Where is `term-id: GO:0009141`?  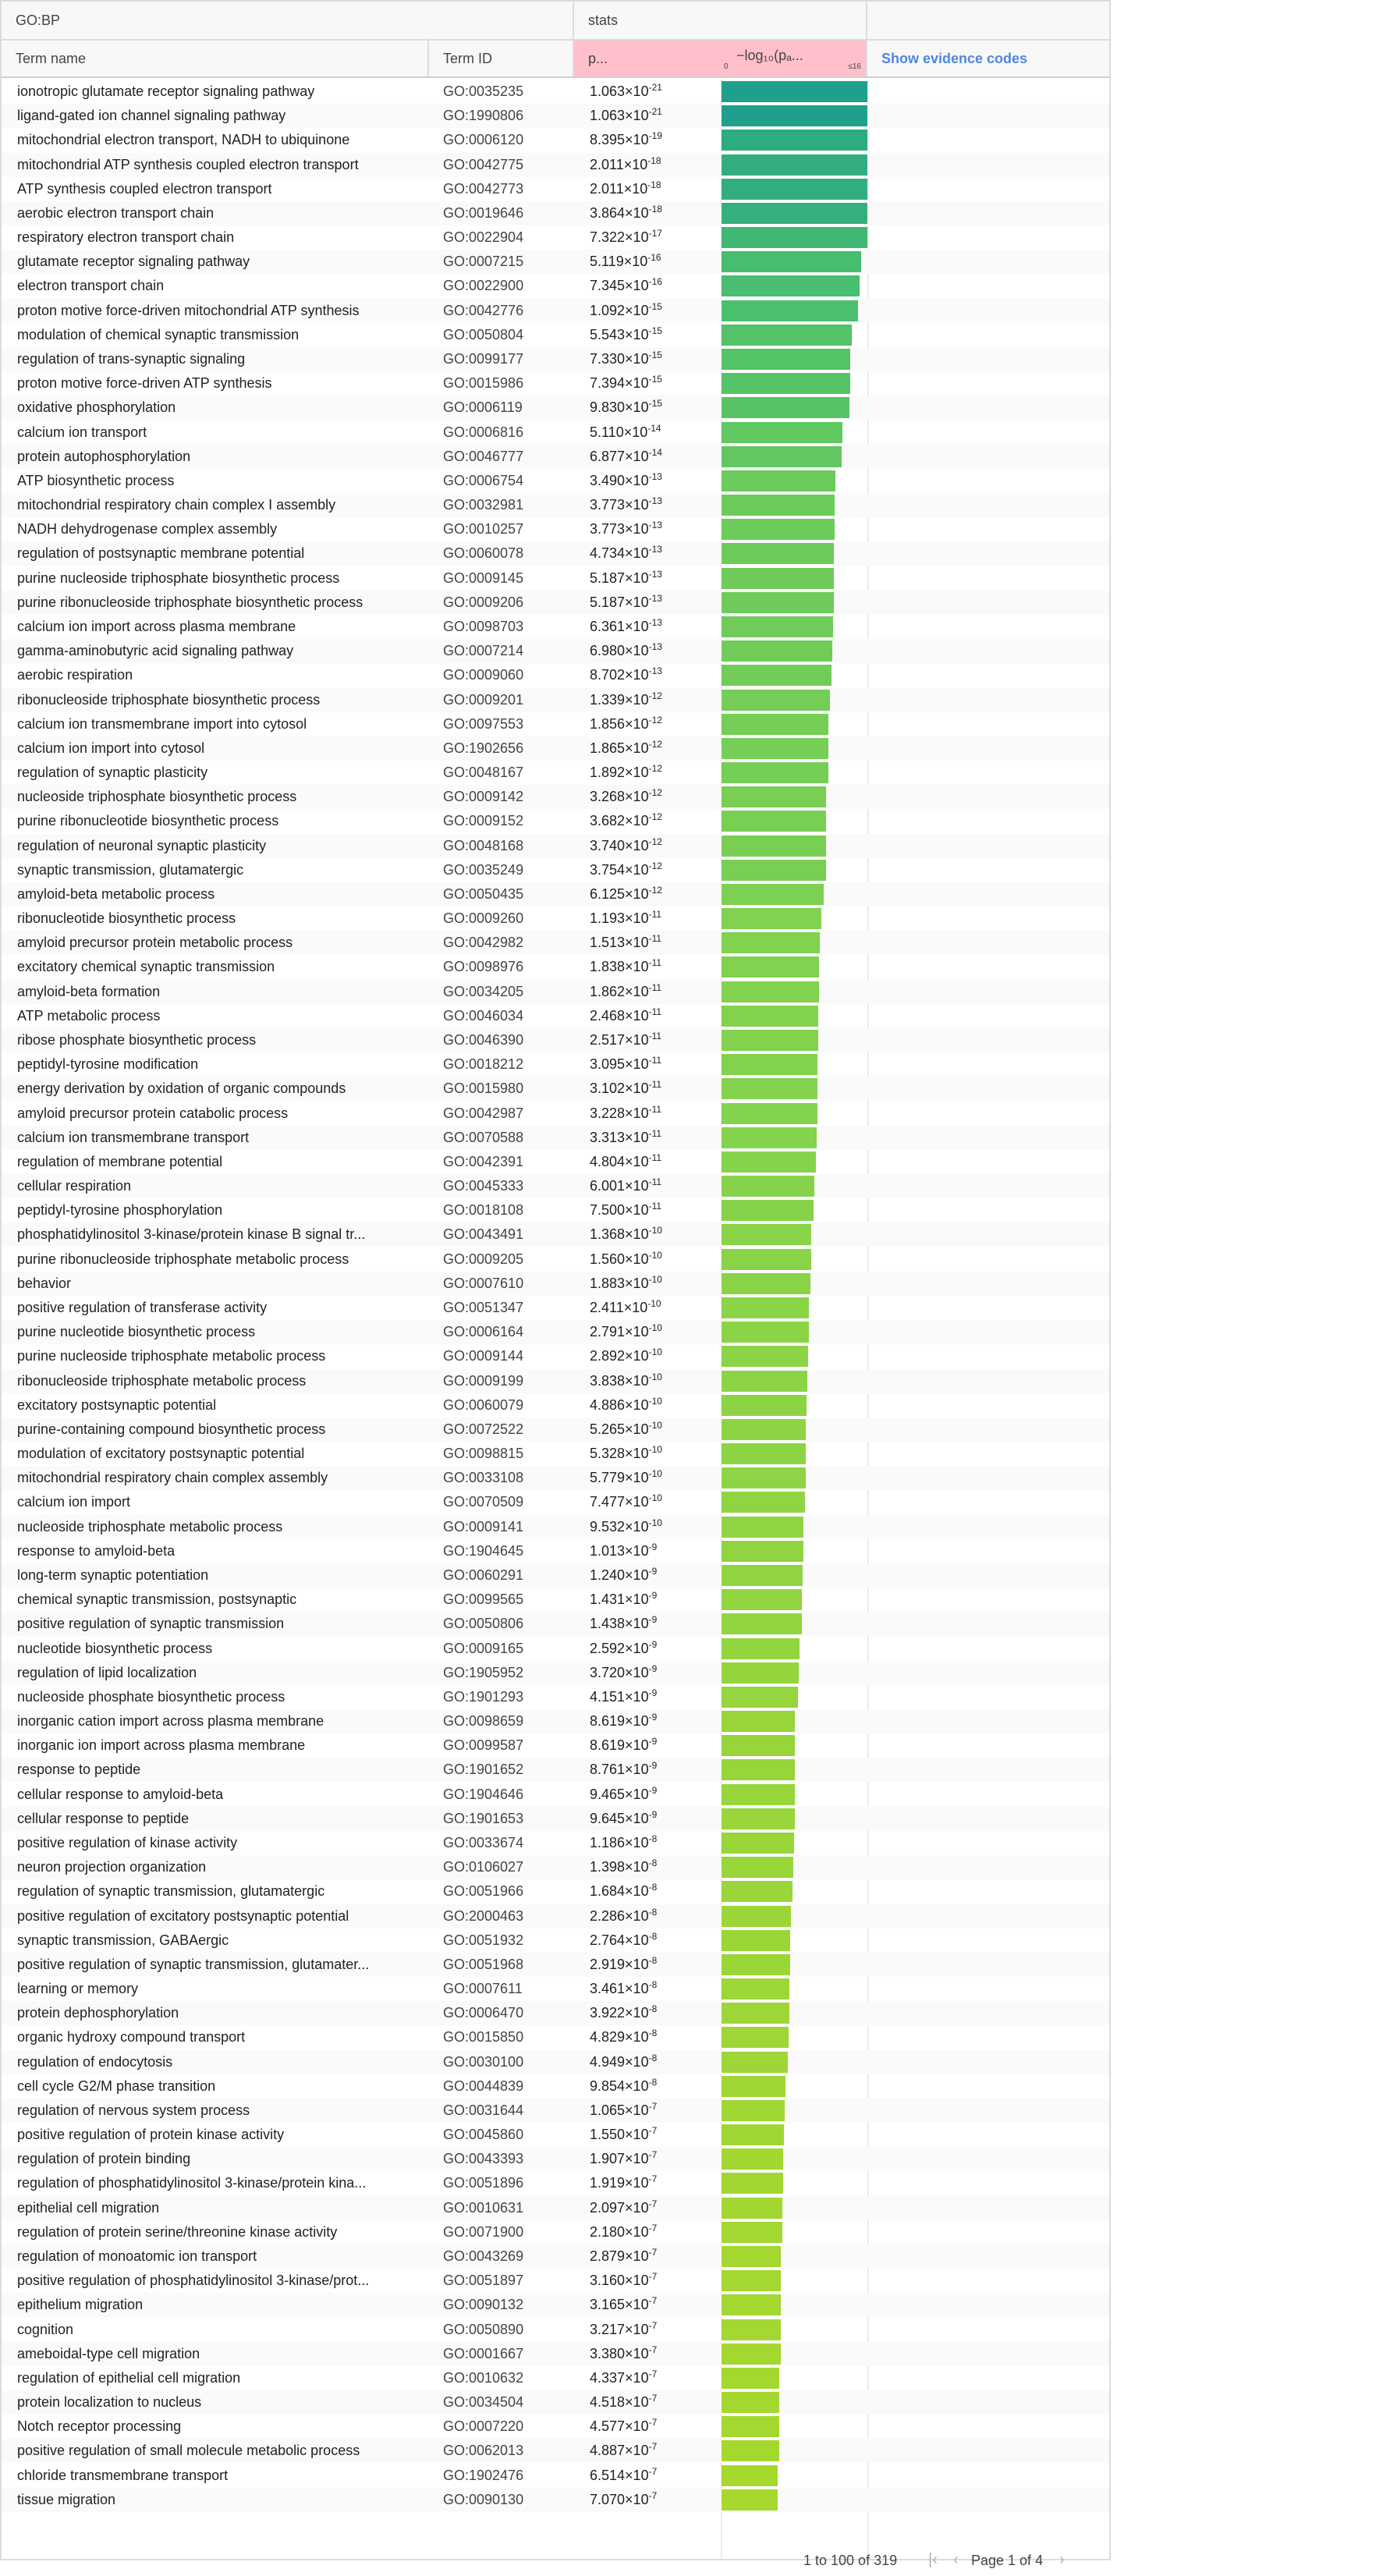
term-id: GO:0009141 is located at coordinates (483, 1527).